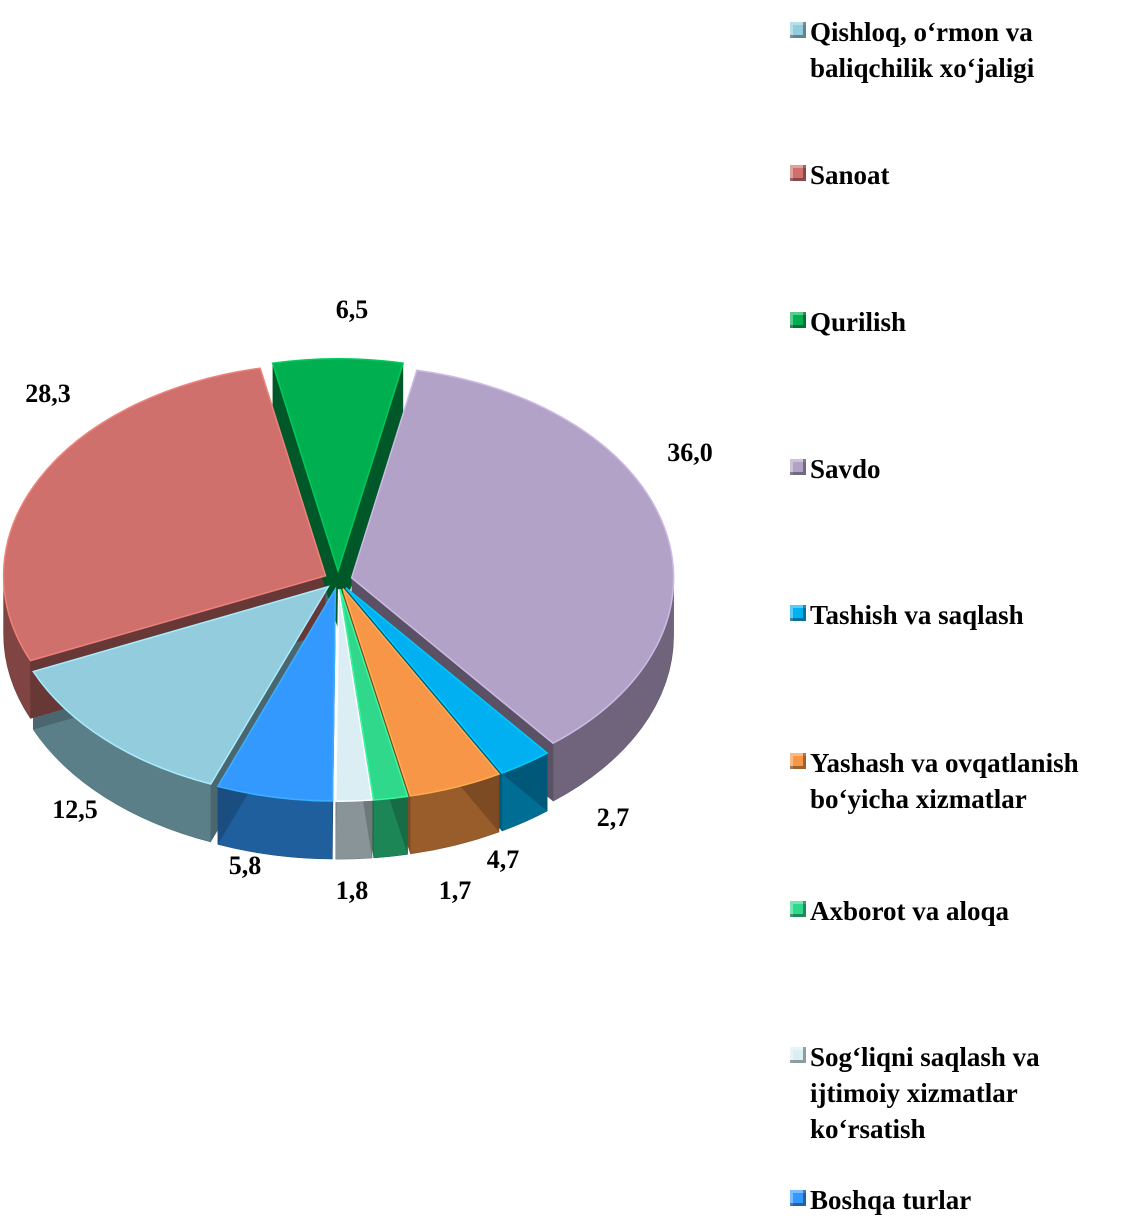 The image size is (1131, 1218). I want to click on value-label: 12,5, so click(75, 809).